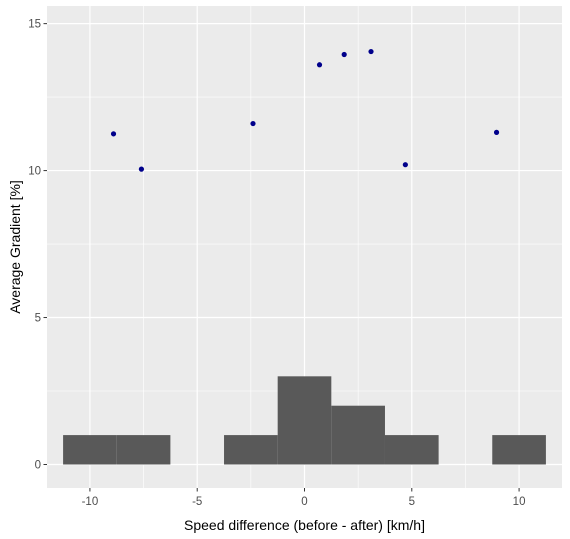  Describe the element at coordinates (34, 172) in the screenshot. I see `y-tick-label: 10` at that location.